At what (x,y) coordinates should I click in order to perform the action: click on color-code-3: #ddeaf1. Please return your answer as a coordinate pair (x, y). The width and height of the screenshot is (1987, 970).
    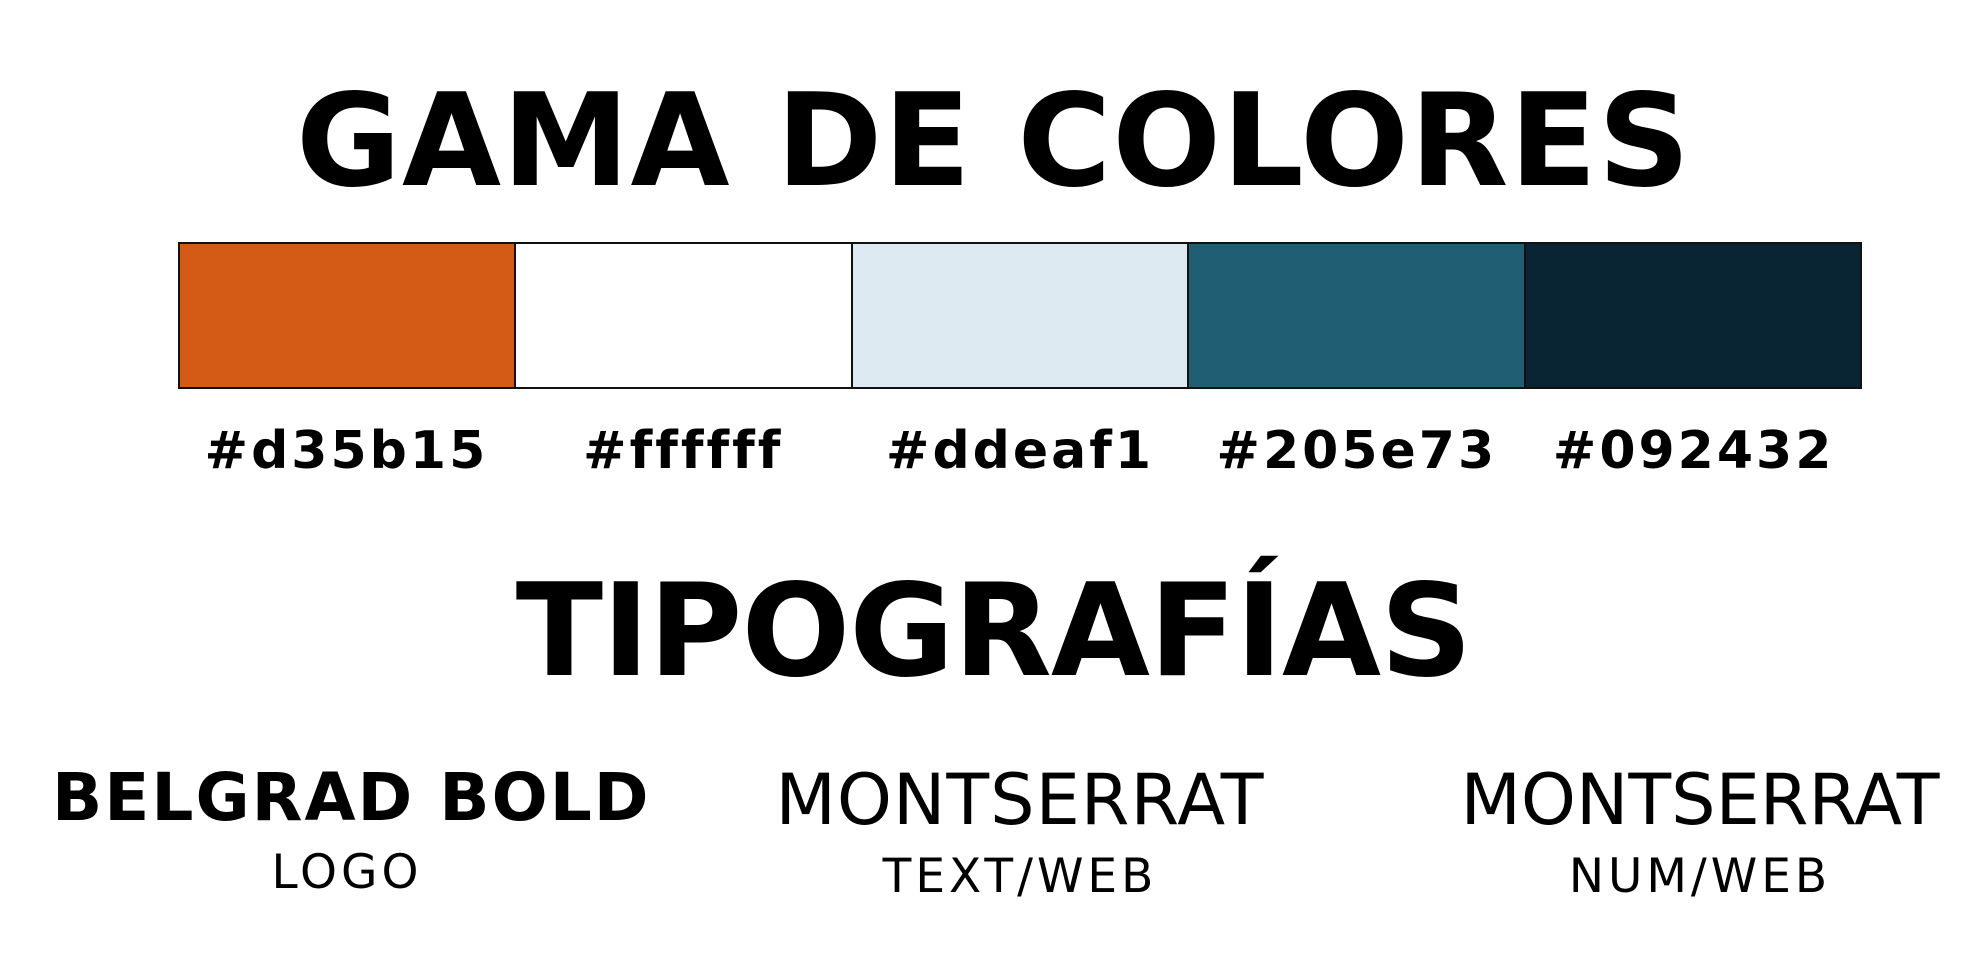
    Looking at the image, I should click on (1020, 451).